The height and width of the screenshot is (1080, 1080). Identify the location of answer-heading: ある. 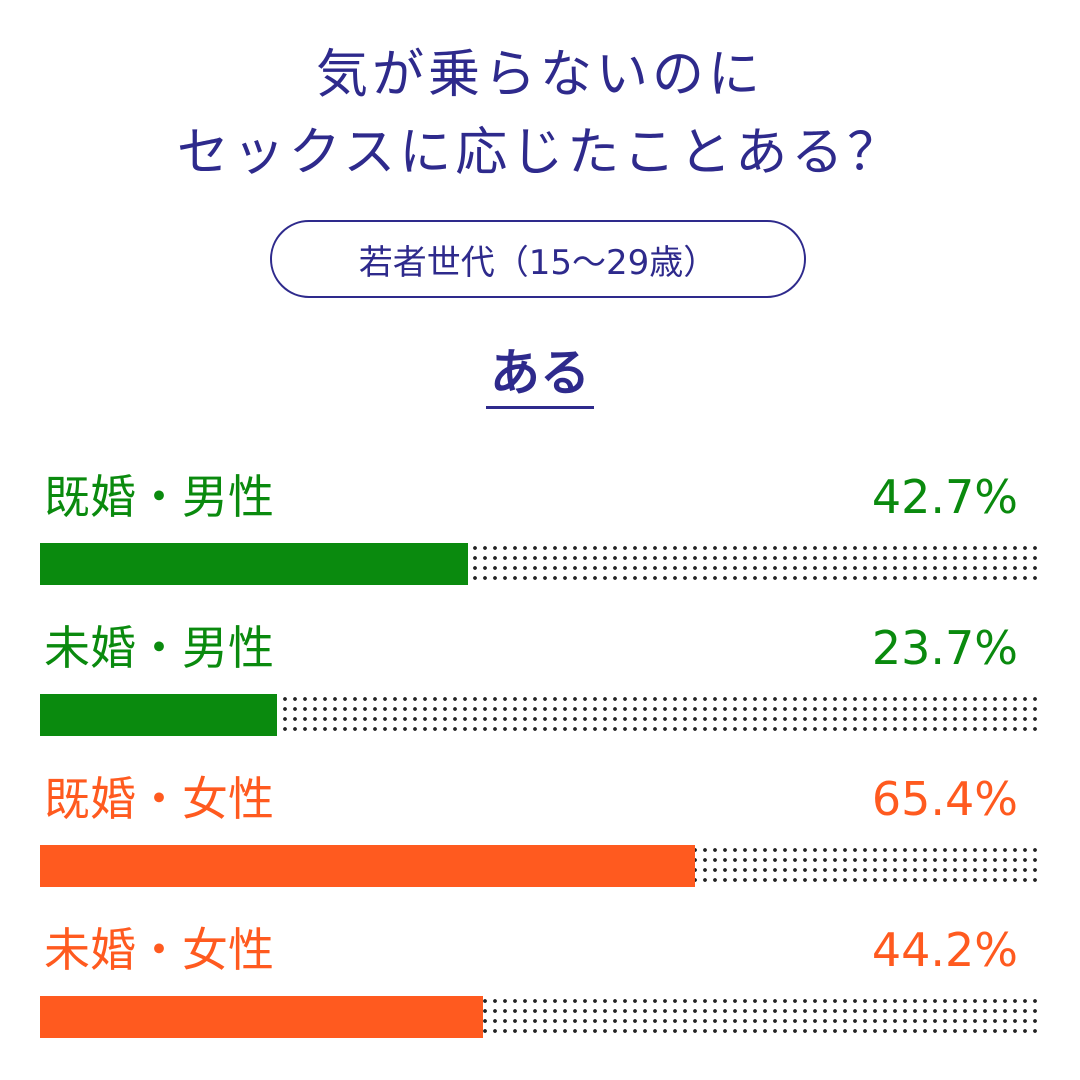
(540, 374).